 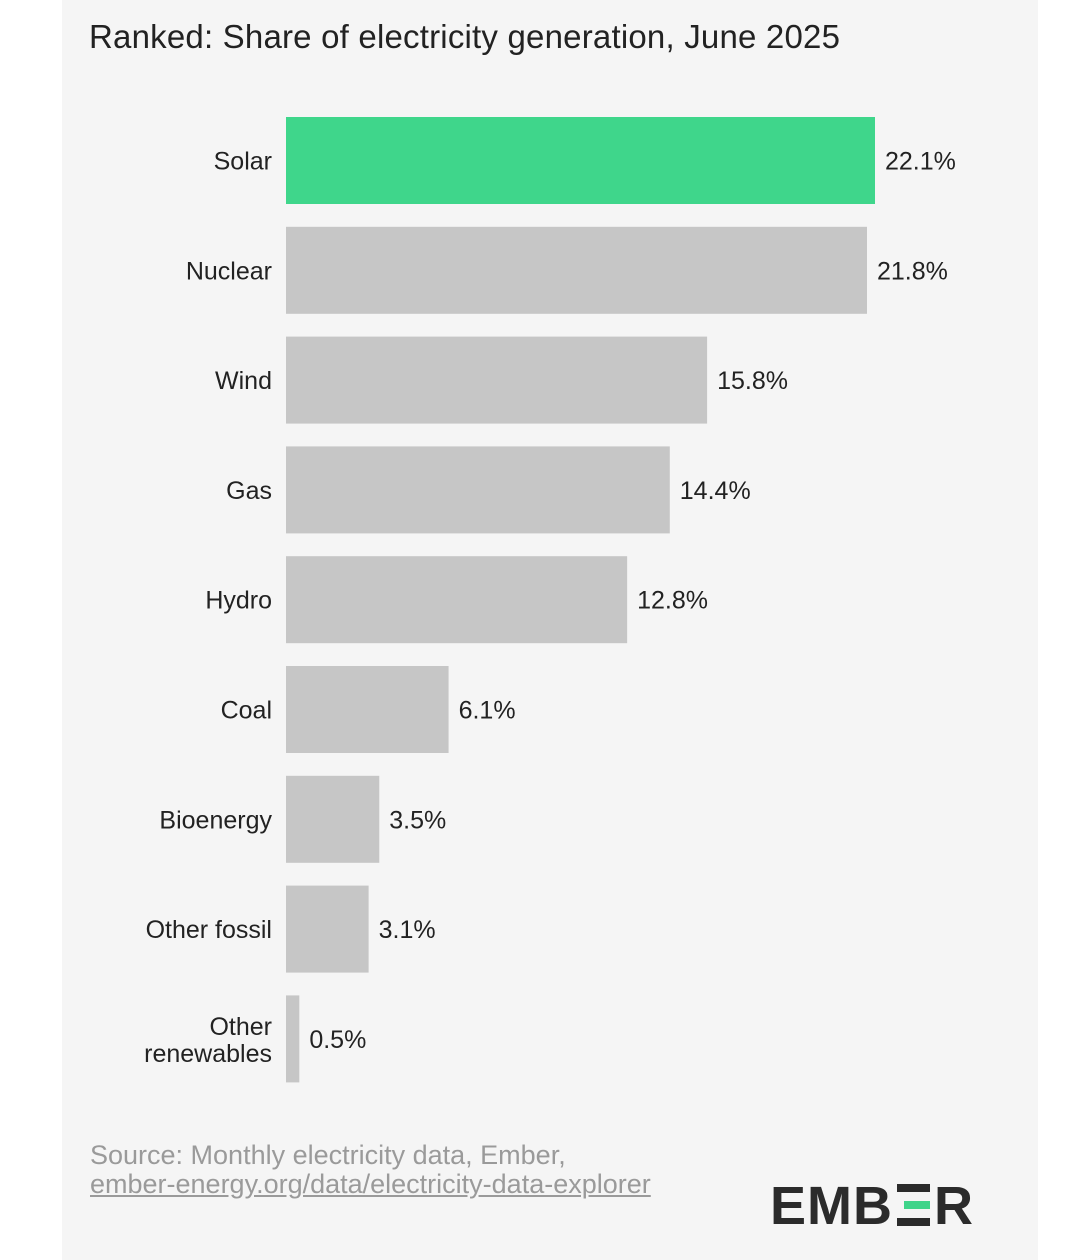 What do you see at coordinates (912, 271) in the screenshot?
I see `value-label-nuclear: 21.8%` at bounding box center [912, 271].